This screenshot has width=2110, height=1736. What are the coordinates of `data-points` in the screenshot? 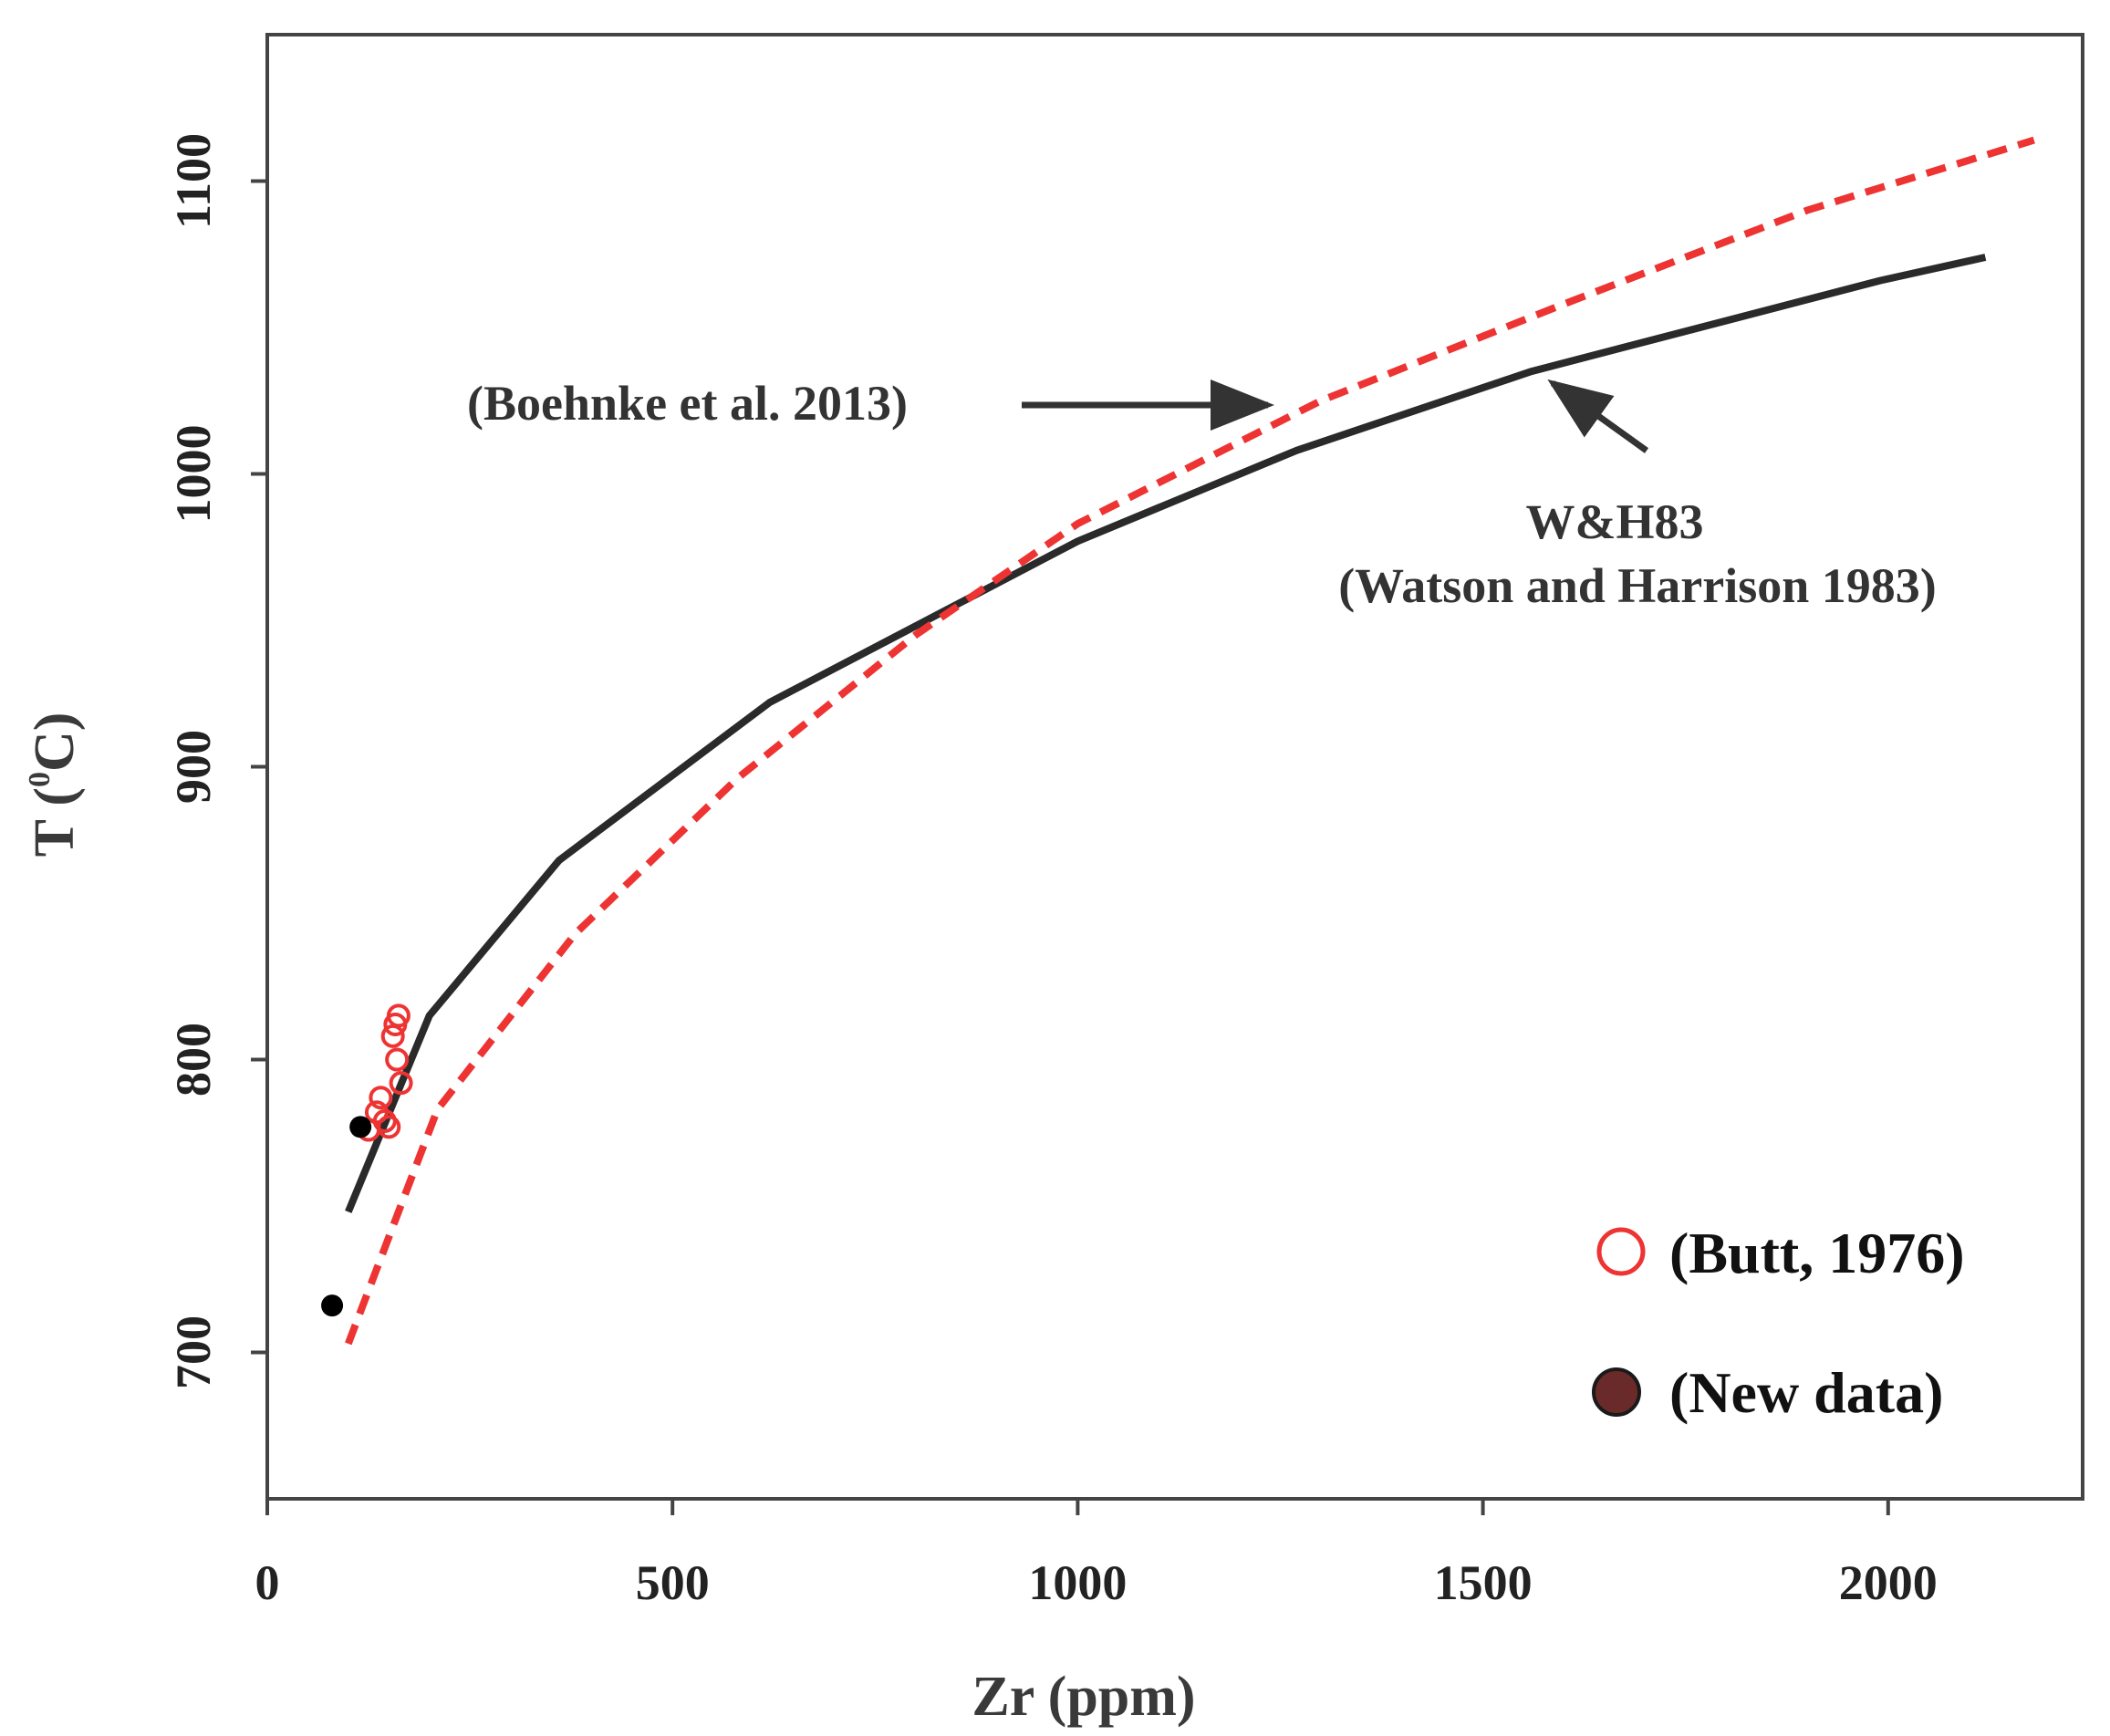 It's located at (367, 1160).